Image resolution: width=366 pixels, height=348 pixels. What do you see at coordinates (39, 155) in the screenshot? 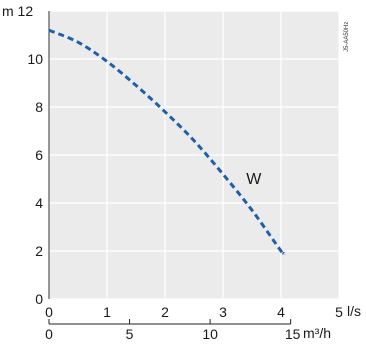
I see `y-tick-label-6: 6` at bounding box center [39, 155].